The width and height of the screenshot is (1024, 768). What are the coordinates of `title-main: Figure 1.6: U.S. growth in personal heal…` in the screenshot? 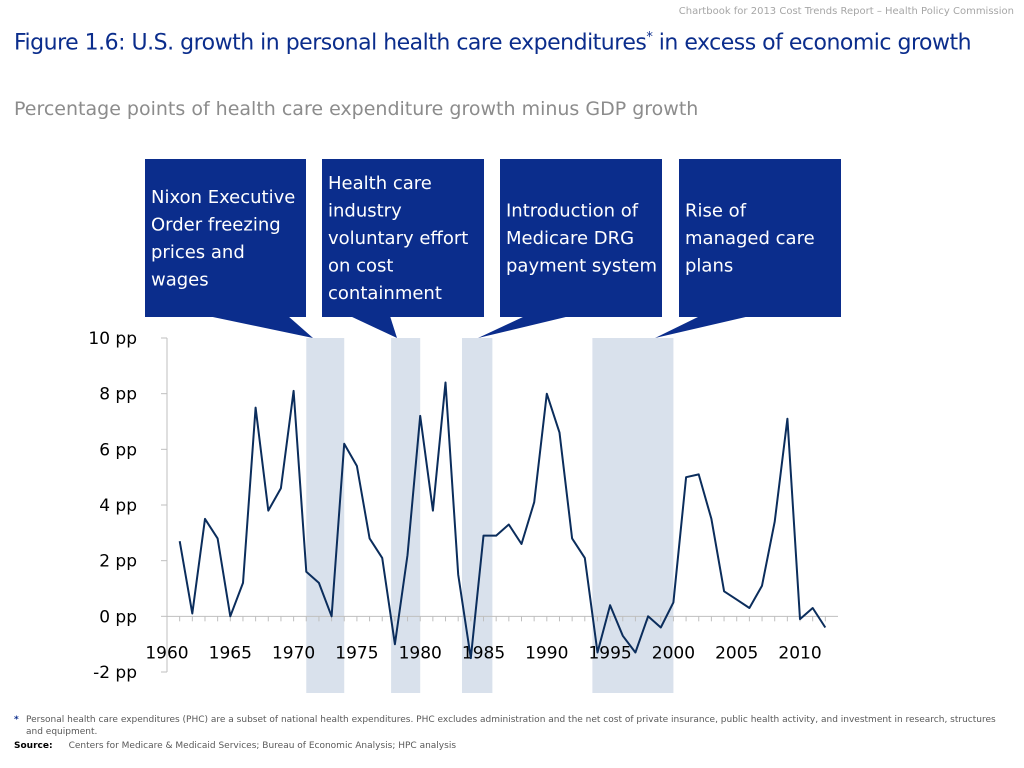 It's located at (330, 43).